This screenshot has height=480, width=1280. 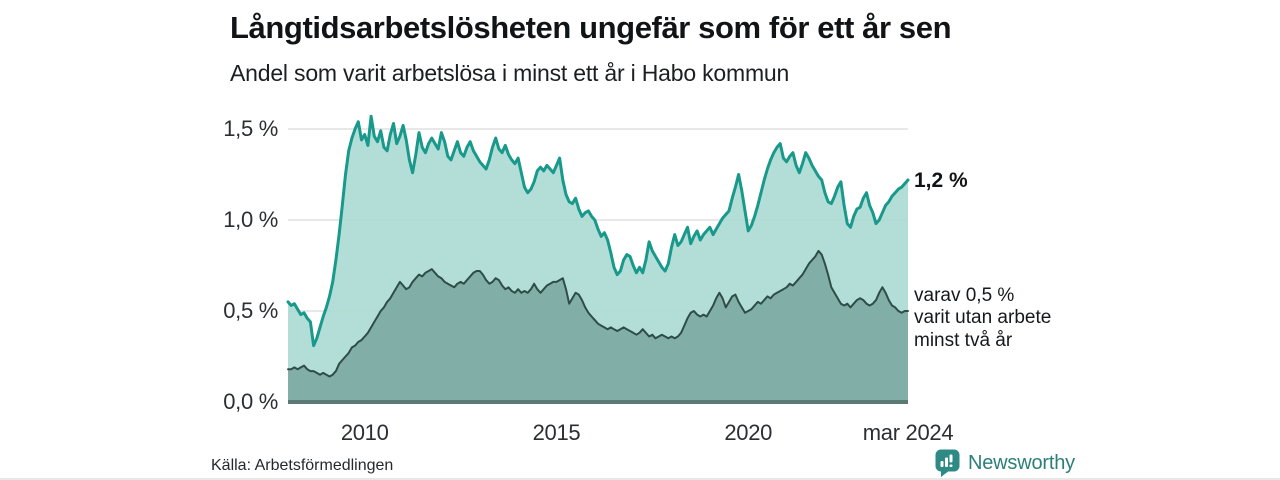 I want to click on brand-logo: Newsworthy, so click(x=1004, y=463).